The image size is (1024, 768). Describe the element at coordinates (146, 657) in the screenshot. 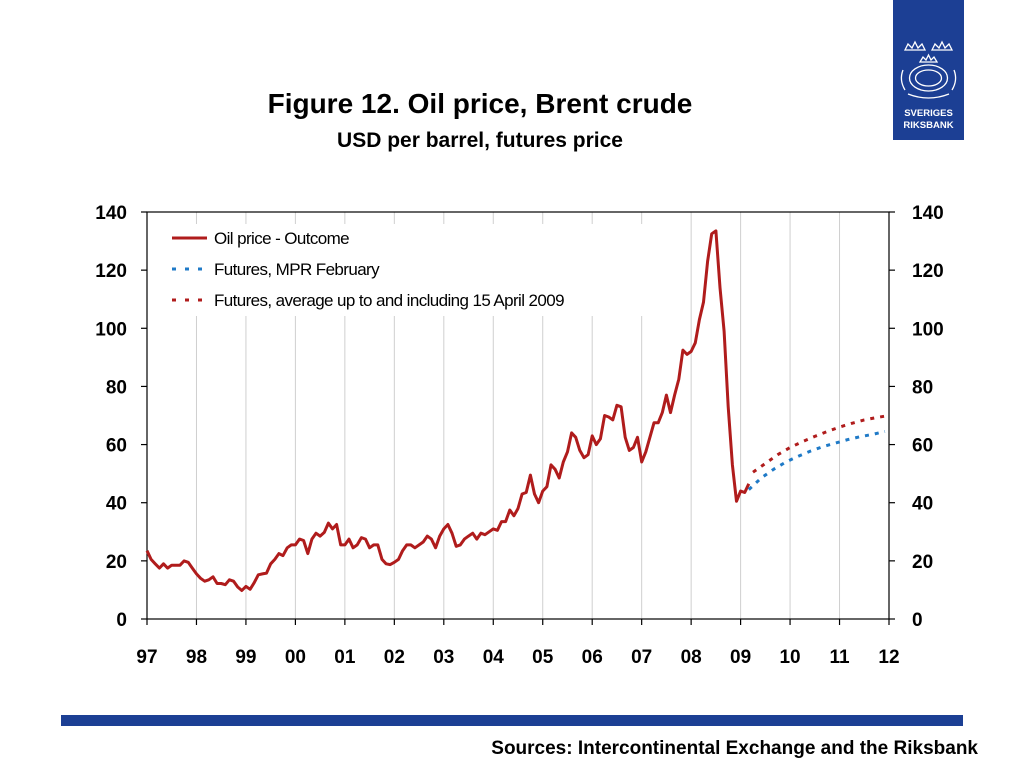

I see `x-tick-label: 97` at that location.